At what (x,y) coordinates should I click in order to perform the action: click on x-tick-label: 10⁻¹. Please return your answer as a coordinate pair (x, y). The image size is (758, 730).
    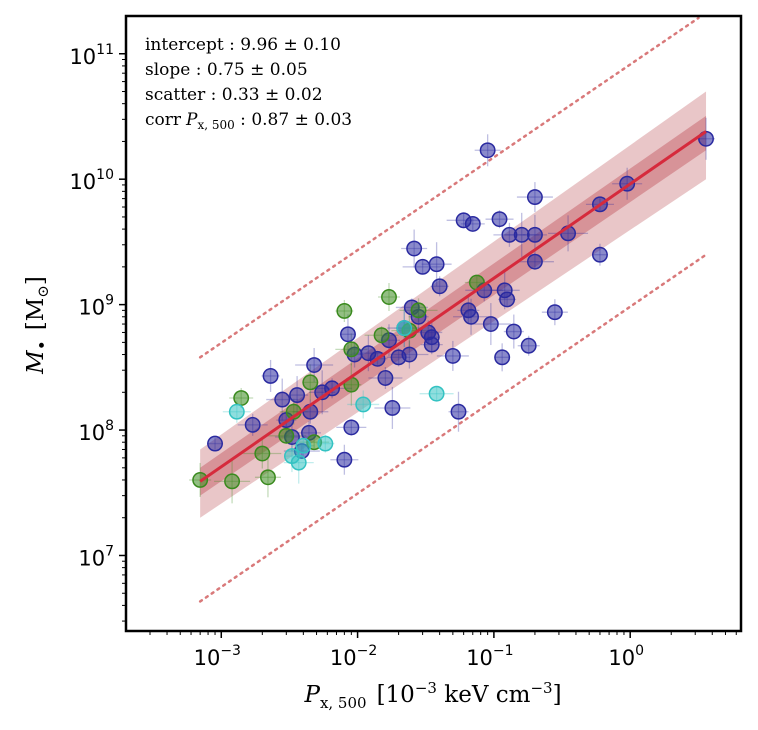
    Looking at the image, I should click on (489, 656).